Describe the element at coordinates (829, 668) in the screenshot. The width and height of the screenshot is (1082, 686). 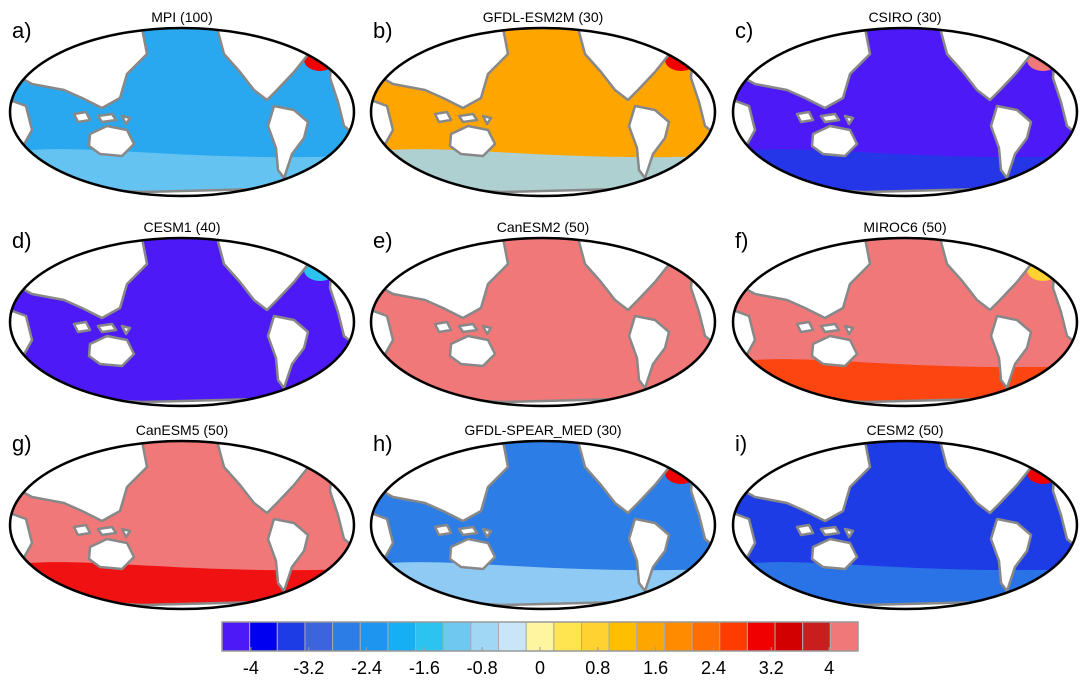
I see `colorbar-tick-label: 4` at that location.